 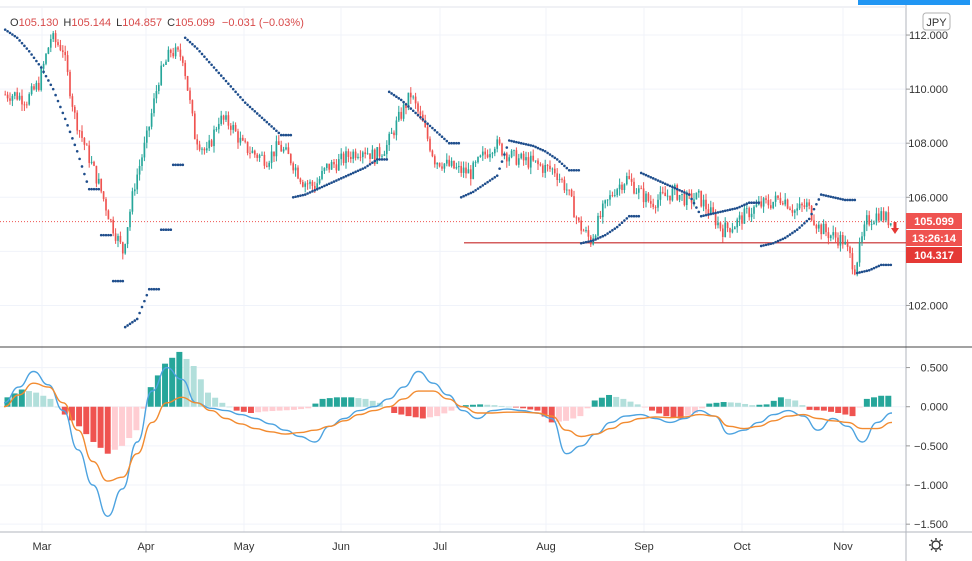 What do you see at coordinates (936, 21) in the screenshot?
I see `currency-badge: JPY` at bounding box center [936, 21].